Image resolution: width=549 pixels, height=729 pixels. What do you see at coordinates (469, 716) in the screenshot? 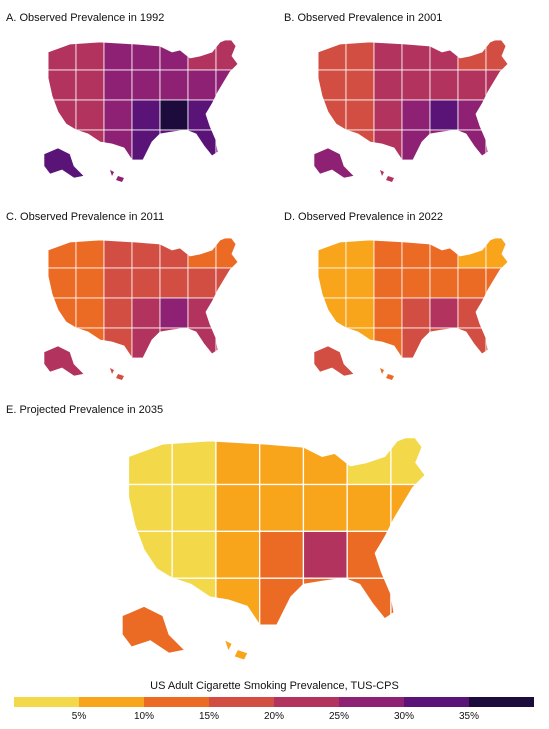
I see `legend-tick-label: 35%` at bounding box center [469, 716].